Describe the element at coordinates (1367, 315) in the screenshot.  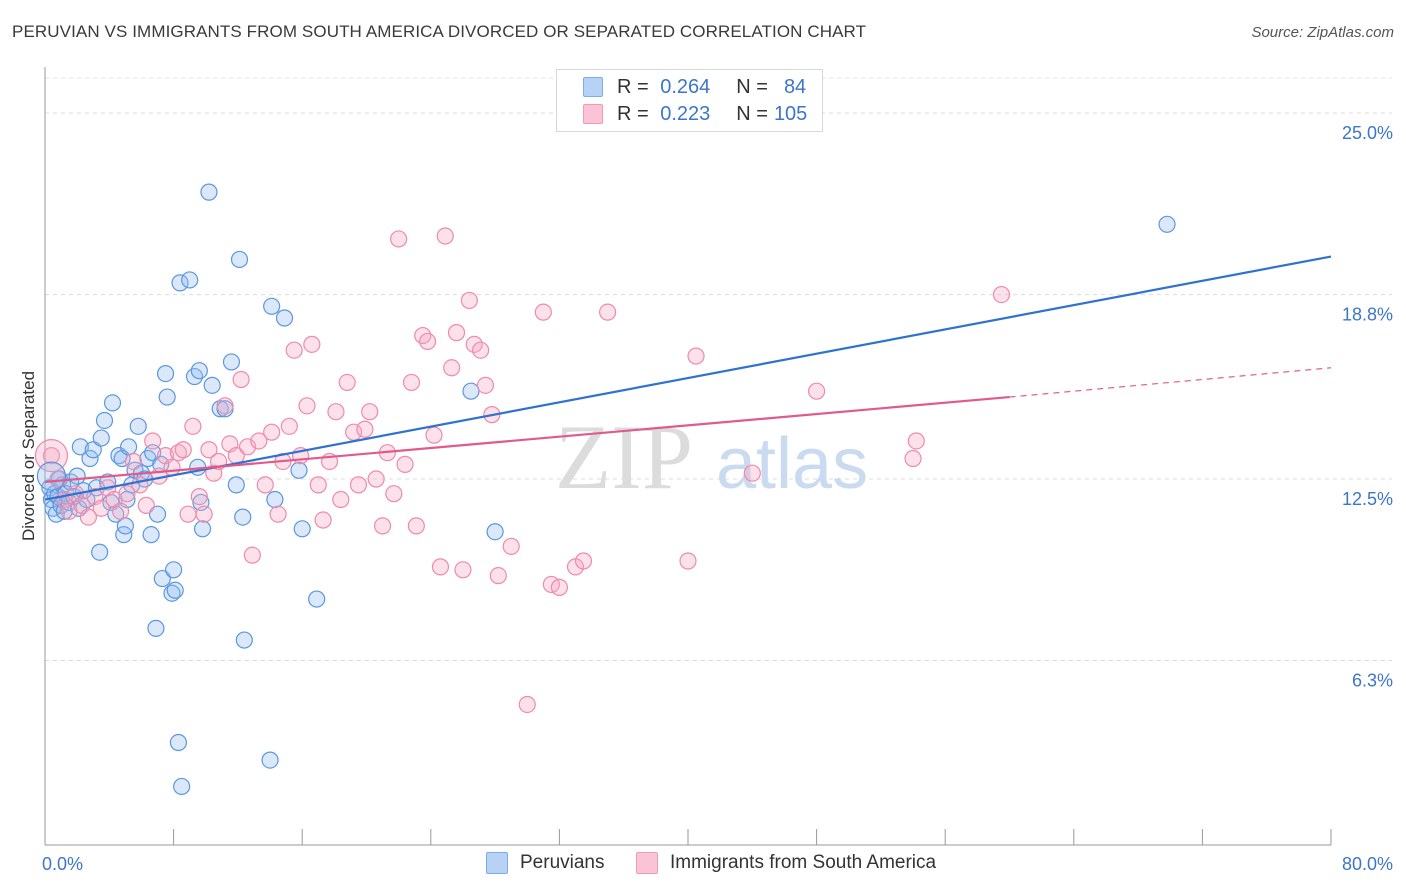
I see `y-tick-label: 18.8%` at that location.